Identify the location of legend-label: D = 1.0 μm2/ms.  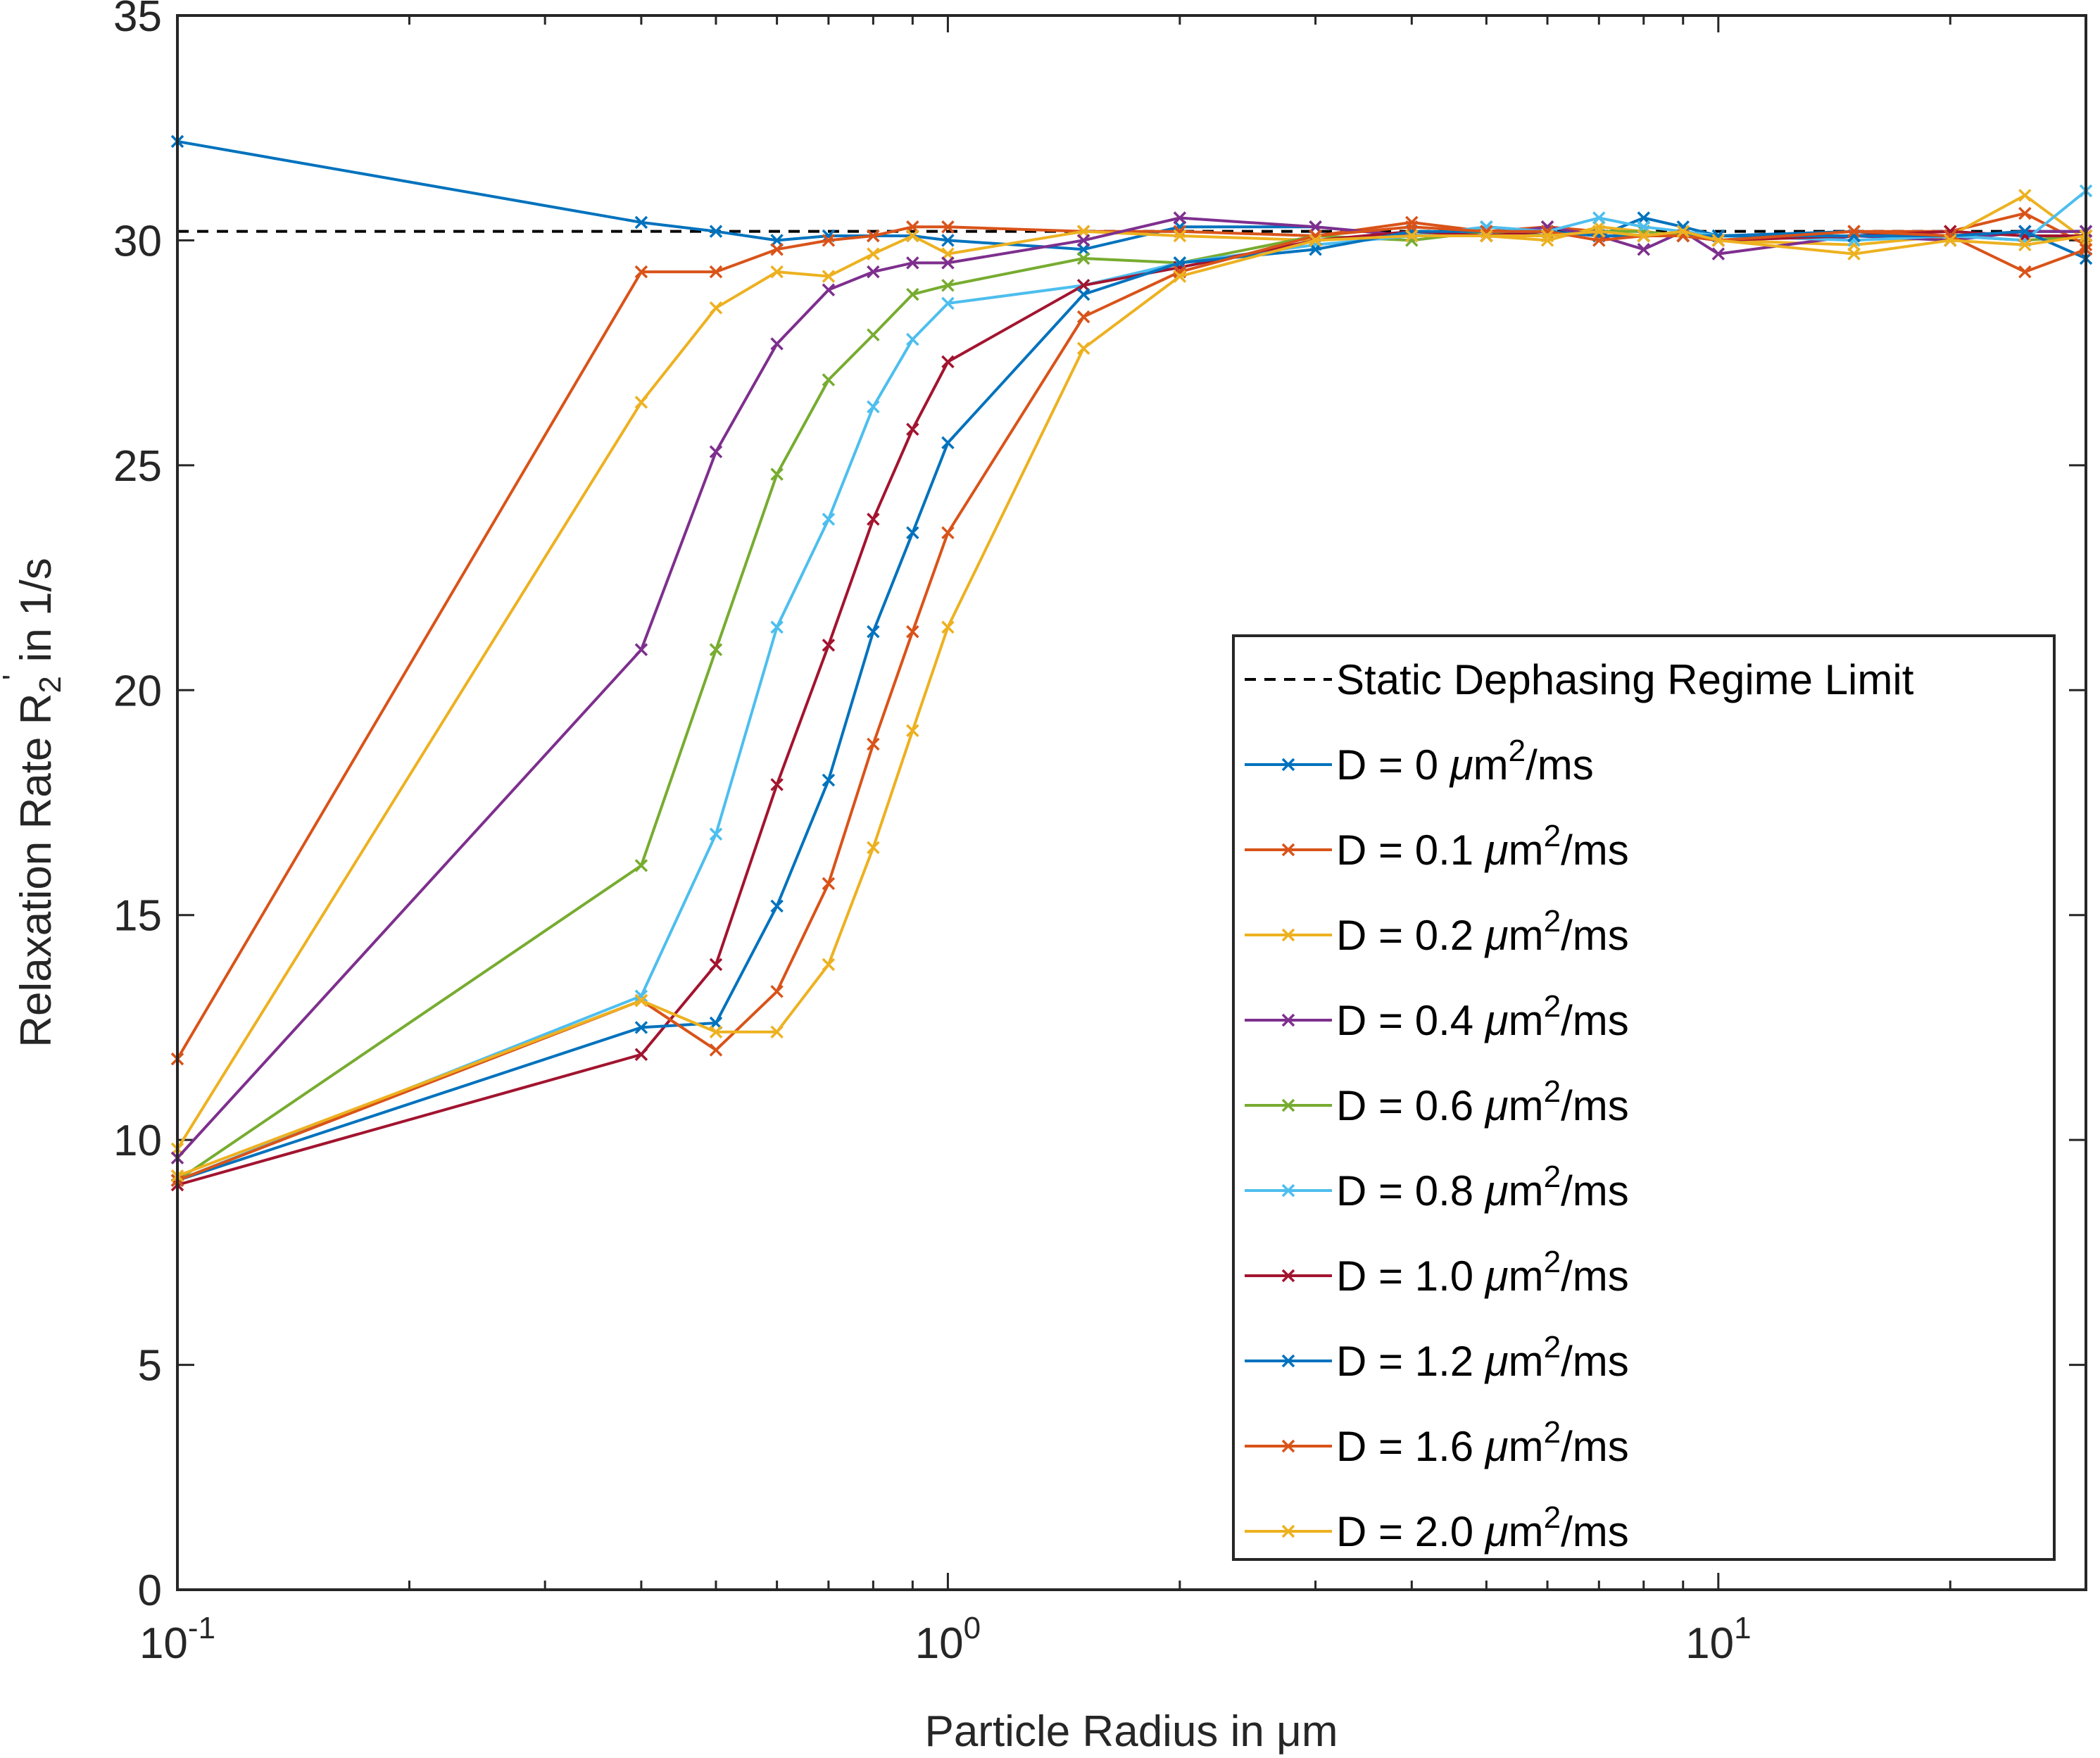
(1482, 1272).